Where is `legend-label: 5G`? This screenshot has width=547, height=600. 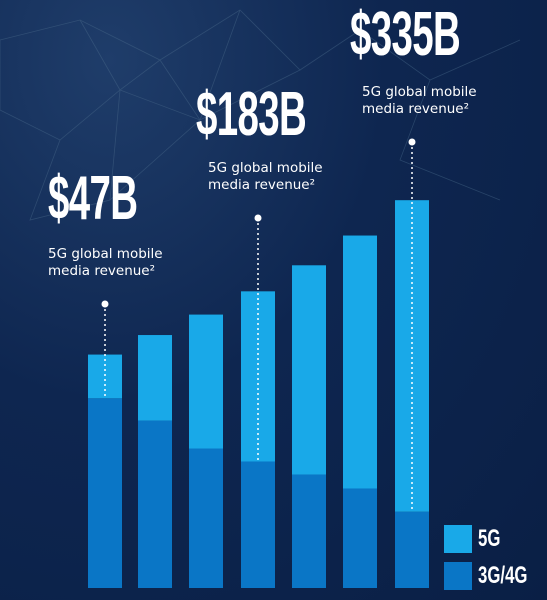 legend-label: 5G is located at coordinates (489, 538).